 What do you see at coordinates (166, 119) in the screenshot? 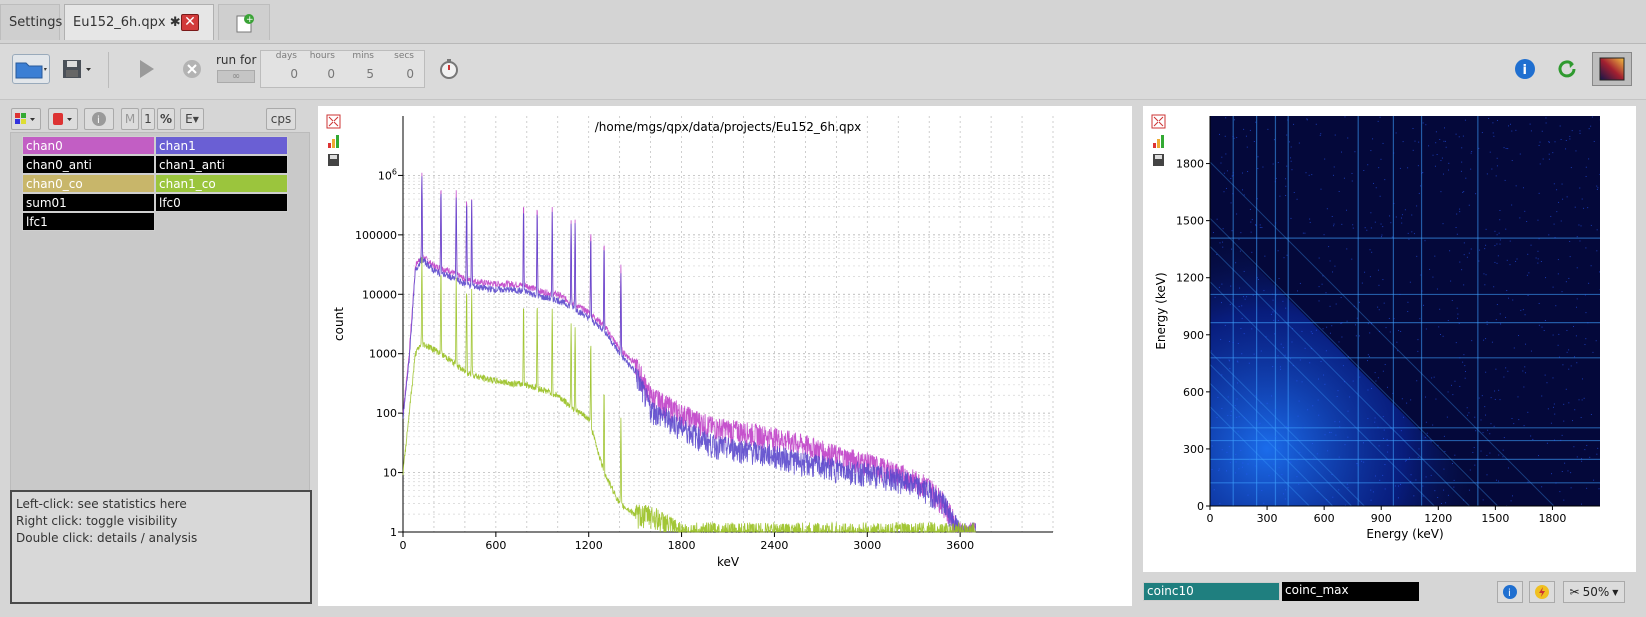
I see `percent-button: %` at bounding box center [166, 119].